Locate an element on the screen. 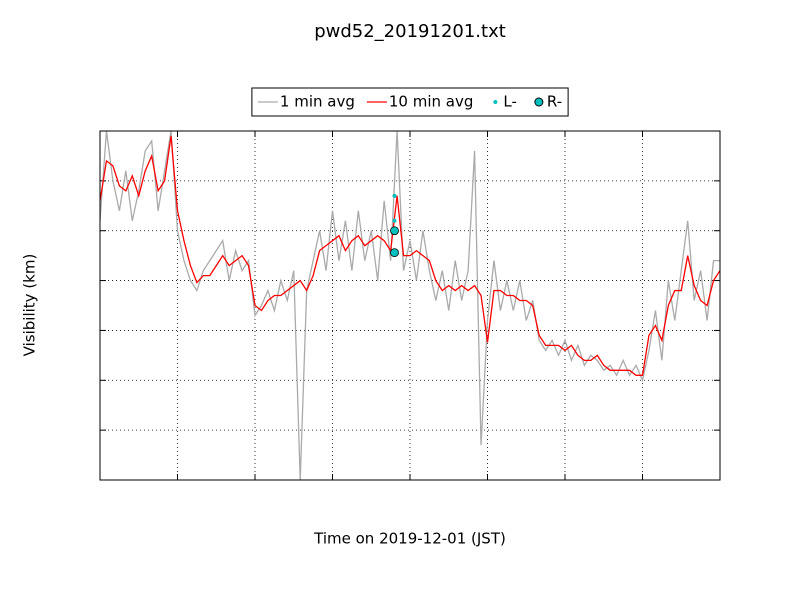 The height and width of the screenshot is (604, 800). legend-label: L- is located at coordinates (510, 102).